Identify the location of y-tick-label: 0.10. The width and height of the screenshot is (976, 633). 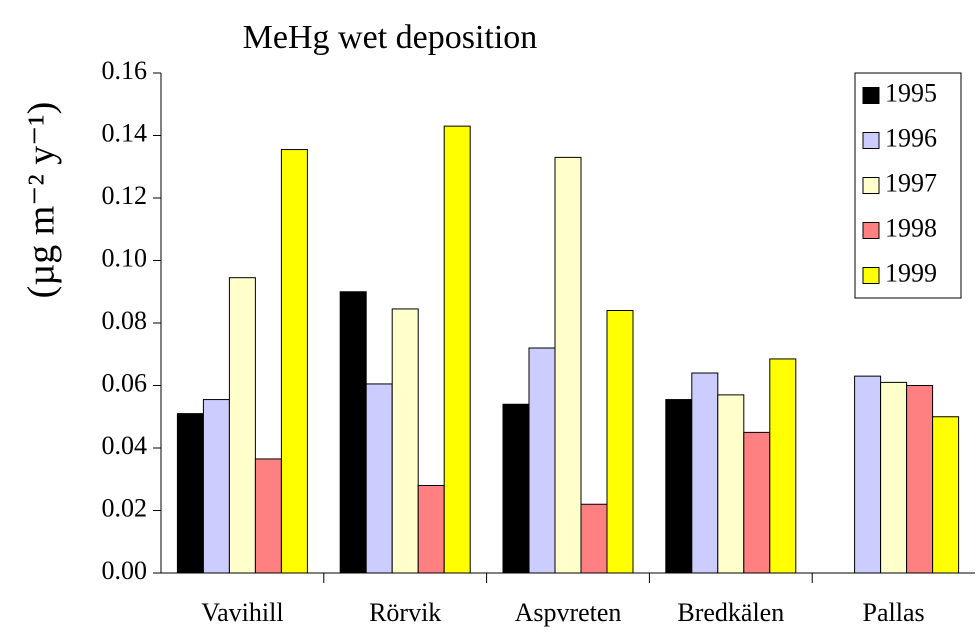
(125, 257).